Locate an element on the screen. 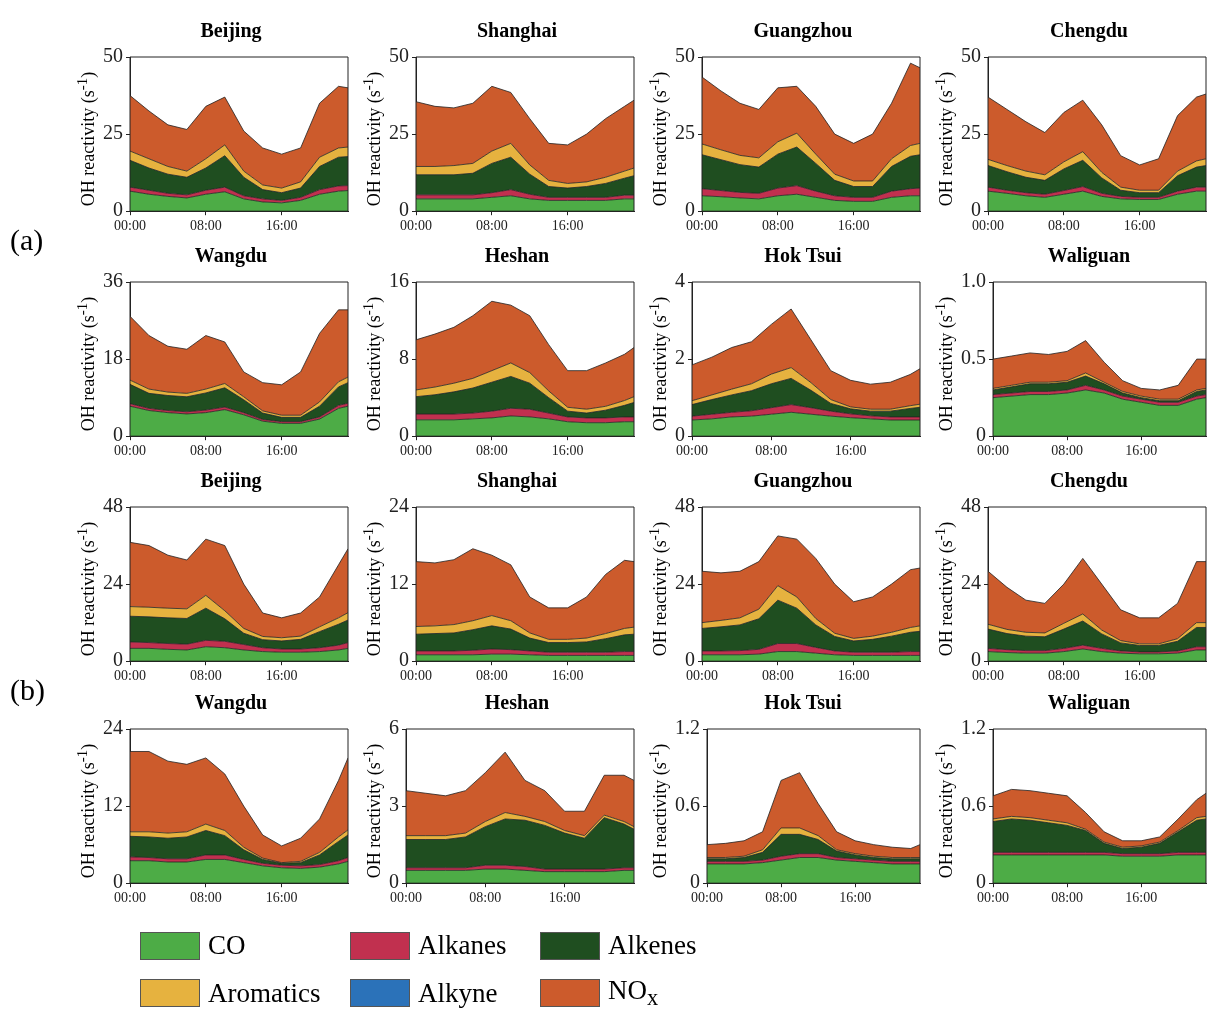 This screenshot has width=1217, height=1014. chart-title: Beijing is located at coordinates (231, 480).